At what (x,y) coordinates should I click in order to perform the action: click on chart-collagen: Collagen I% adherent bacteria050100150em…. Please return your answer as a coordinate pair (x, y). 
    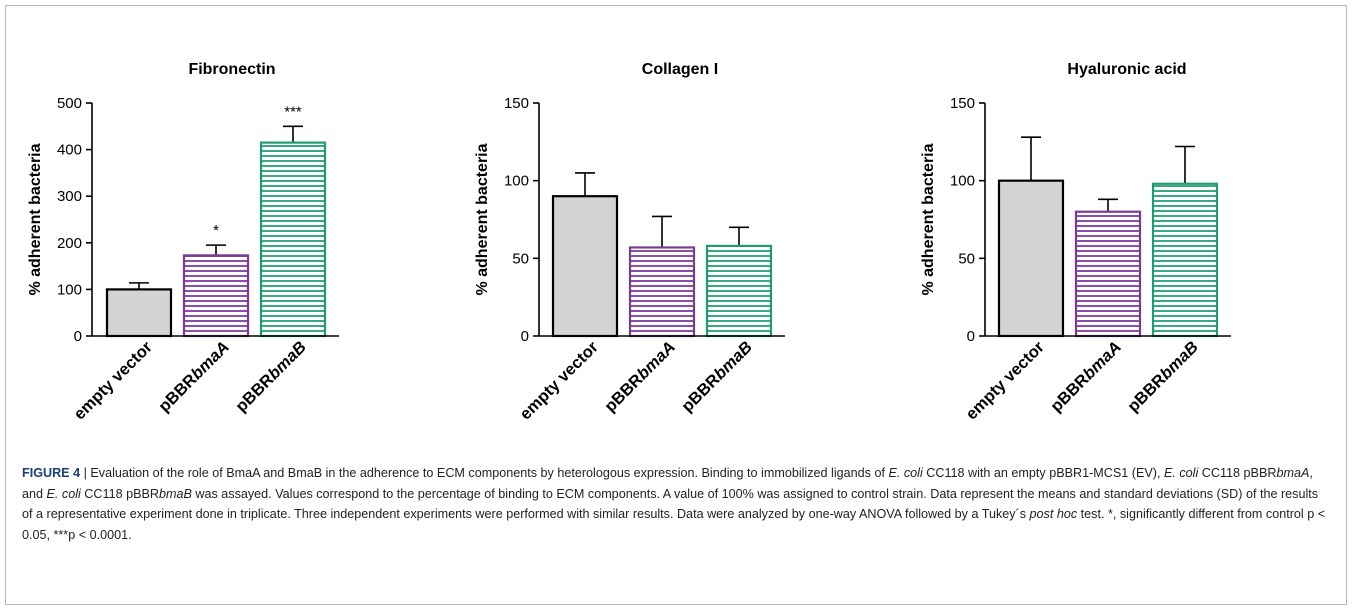
    Looking at the image, I should click on (629, 242).